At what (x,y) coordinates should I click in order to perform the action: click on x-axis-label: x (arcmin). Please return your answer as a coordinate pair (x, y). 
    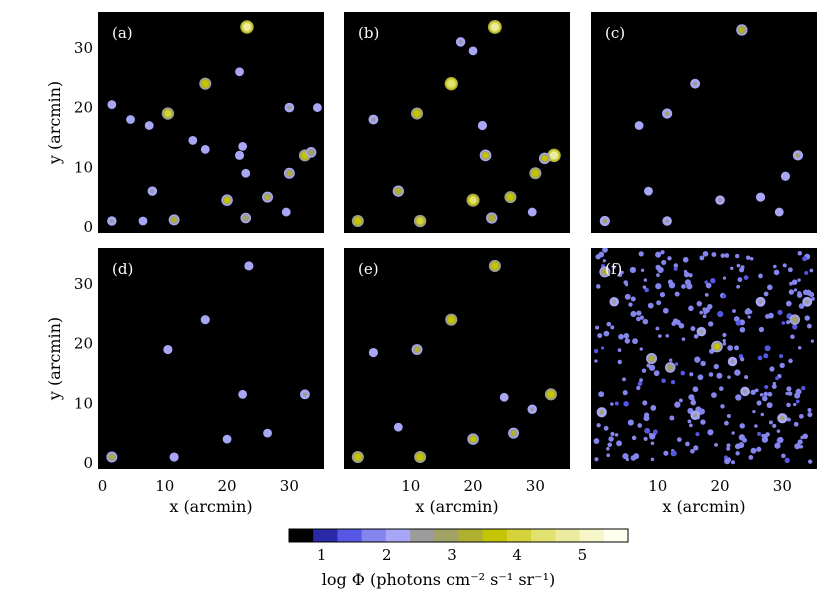
    Looking at the image, I should click on (703, 506).